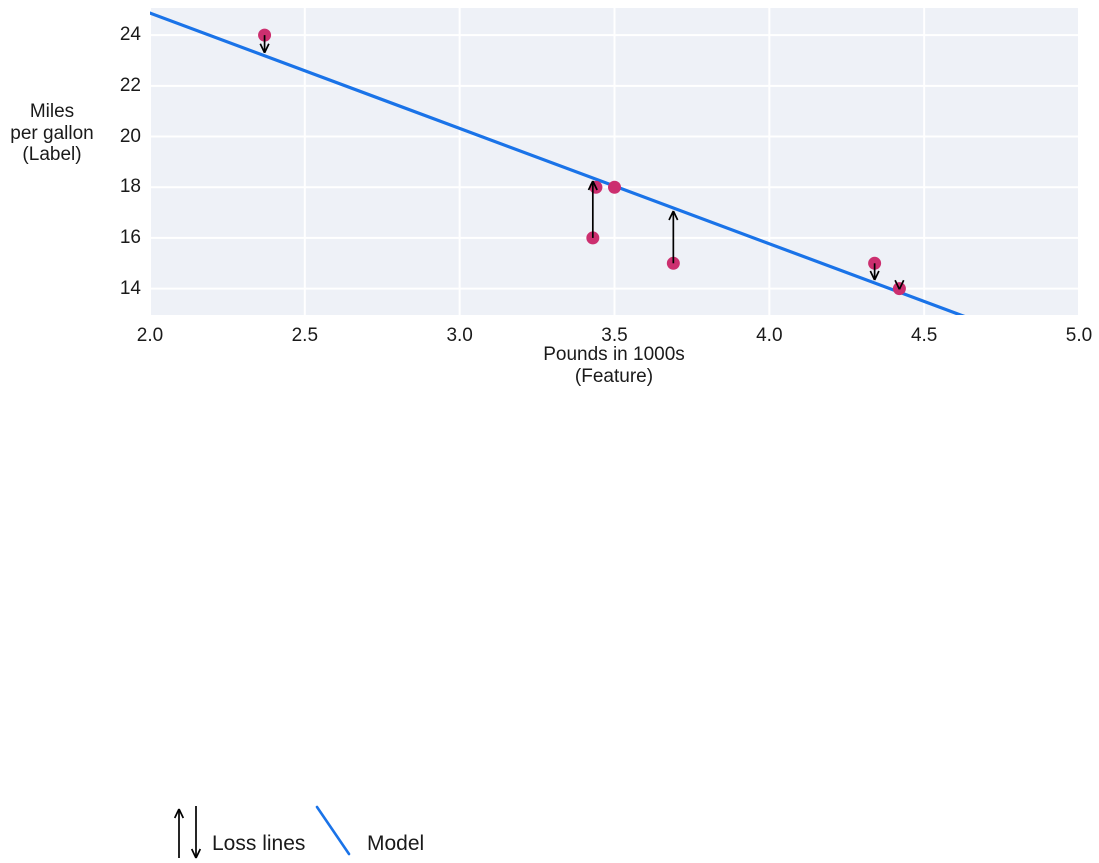  I want to click on data-point, so click(614, 187).